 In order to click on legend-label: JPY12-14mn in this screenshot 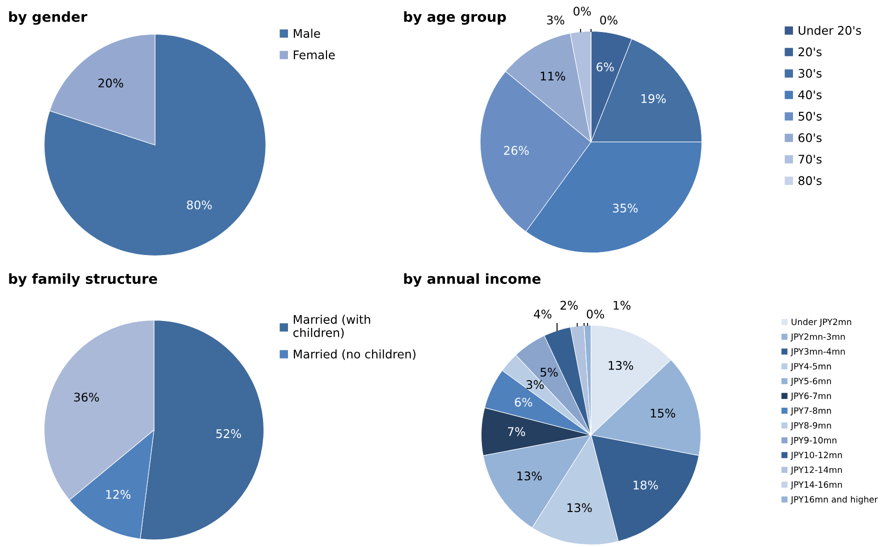, I will do `click(816, 470)`.